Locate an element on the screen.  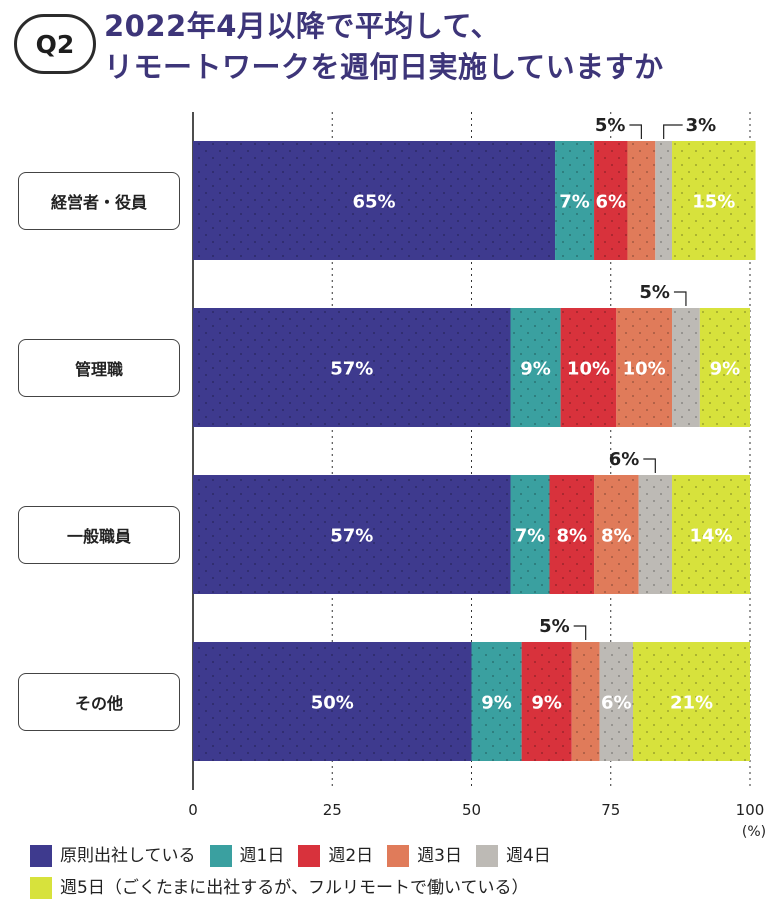
legend-item: 週5日（ごくたまに出社するが、フルリモートで働いている） is located at coordinates (279, 888).